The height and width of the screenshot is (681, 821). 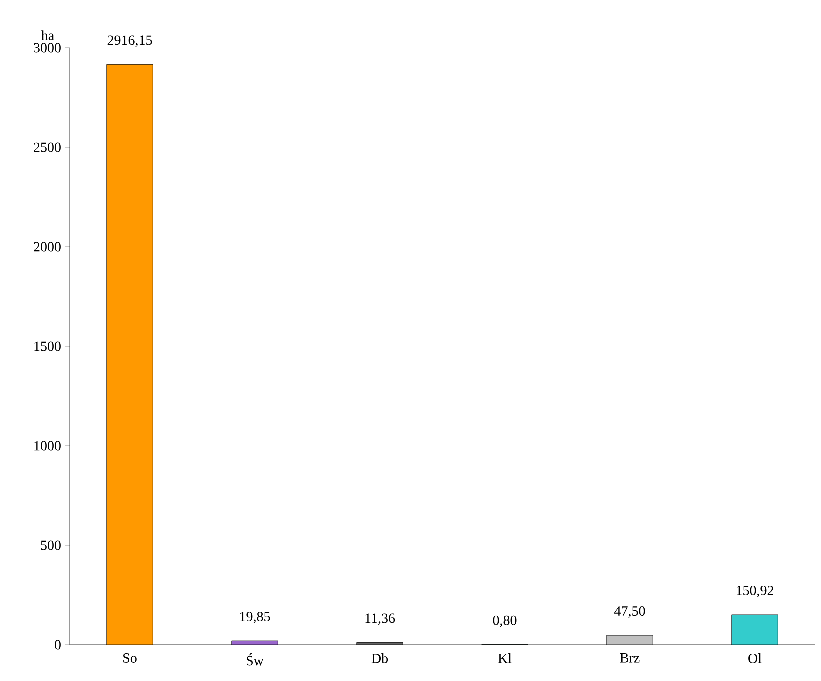 I want to click on y-tick-label: 2000, so click(x=47, y=247).